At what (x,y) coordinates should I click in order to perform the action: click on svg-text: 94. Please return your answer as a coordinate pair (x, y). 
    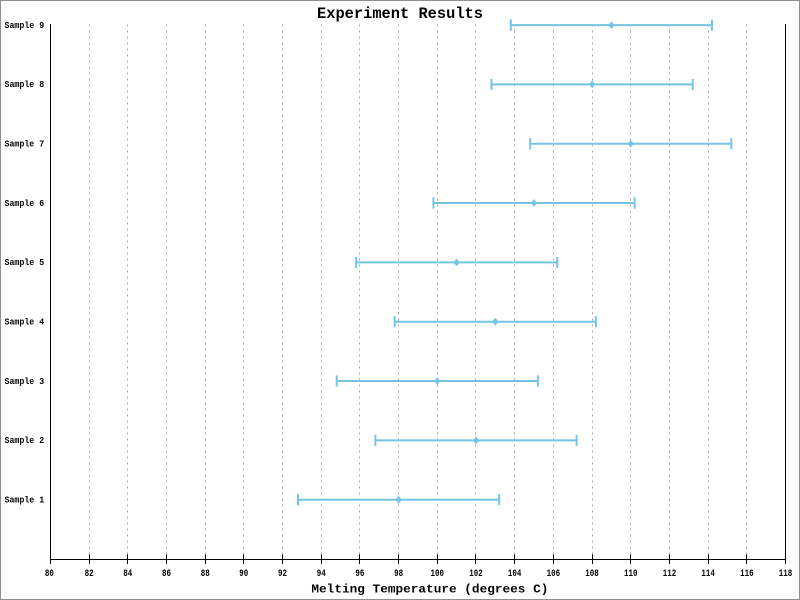
    Looking at the image, I should click on (321, 573).